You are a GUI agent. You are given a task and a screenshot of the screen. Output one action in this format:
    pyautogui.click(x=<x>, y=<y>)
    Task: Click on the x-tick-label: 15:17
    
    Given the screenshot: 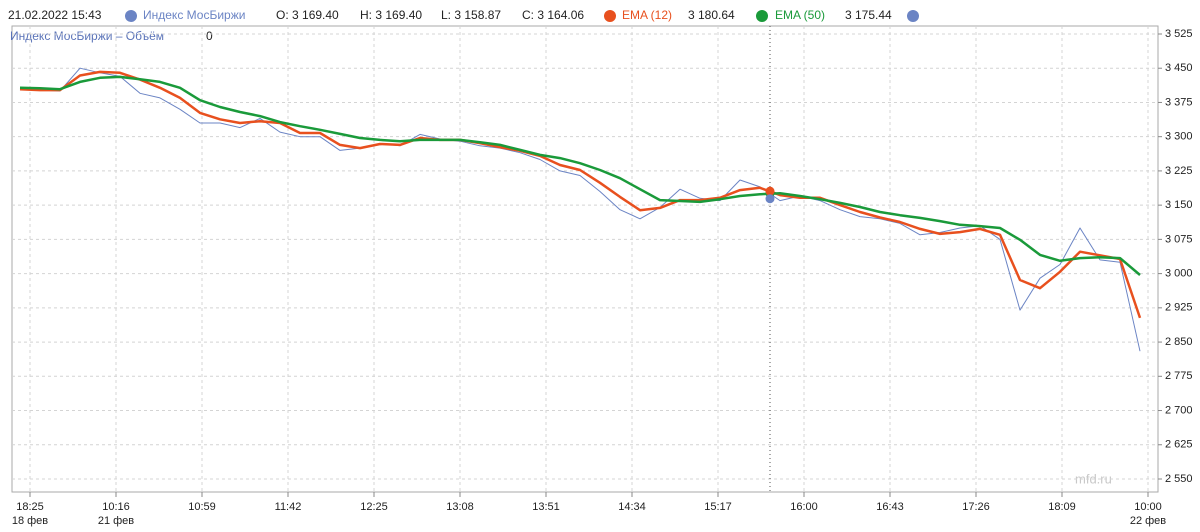 What is the action you would take?
    pyautogui.click(x=718, y=507)
    